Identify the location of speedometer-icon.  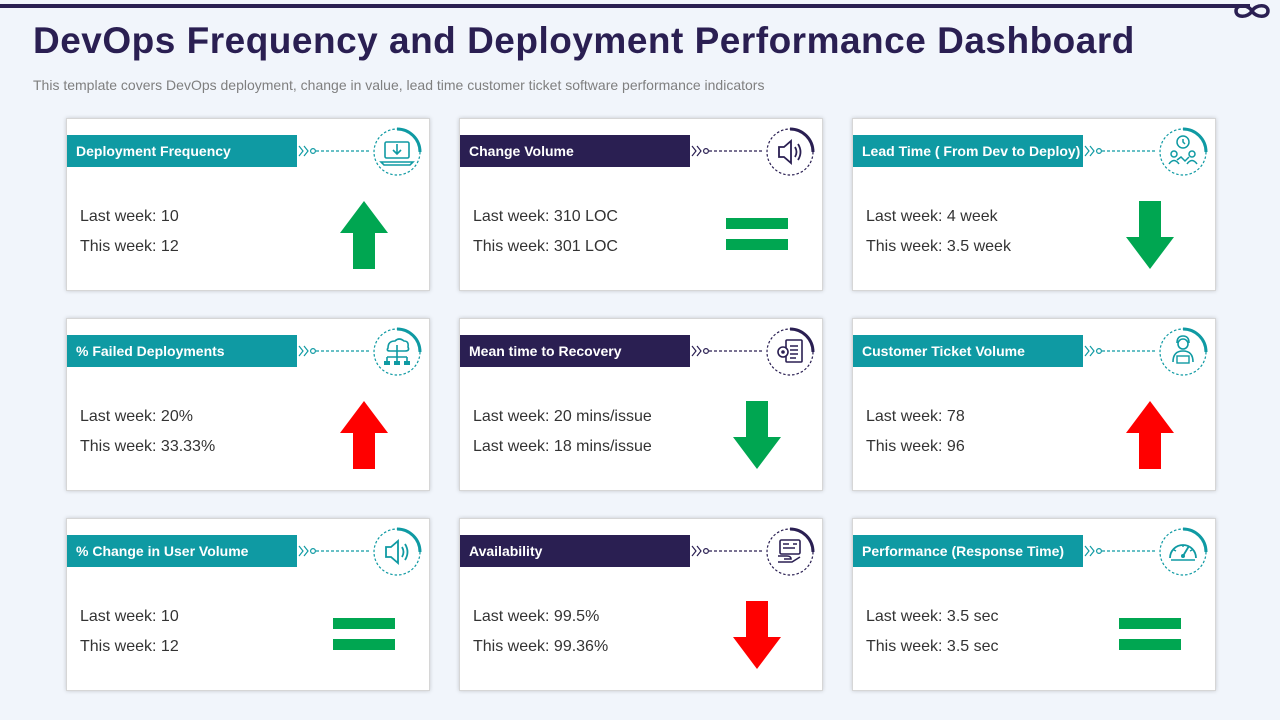
(1183, 551).